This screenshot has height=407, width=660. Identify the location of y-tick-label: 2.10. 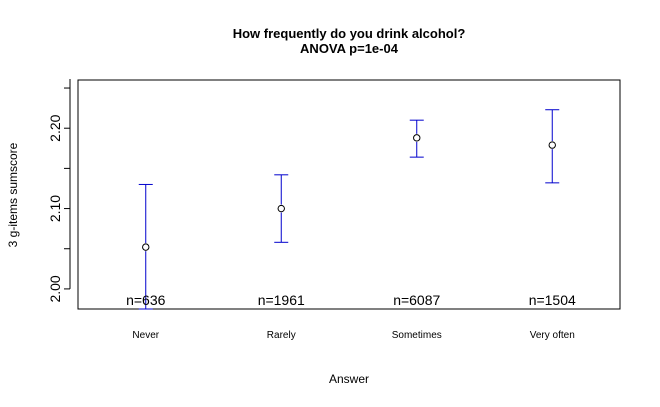
(55, 208).